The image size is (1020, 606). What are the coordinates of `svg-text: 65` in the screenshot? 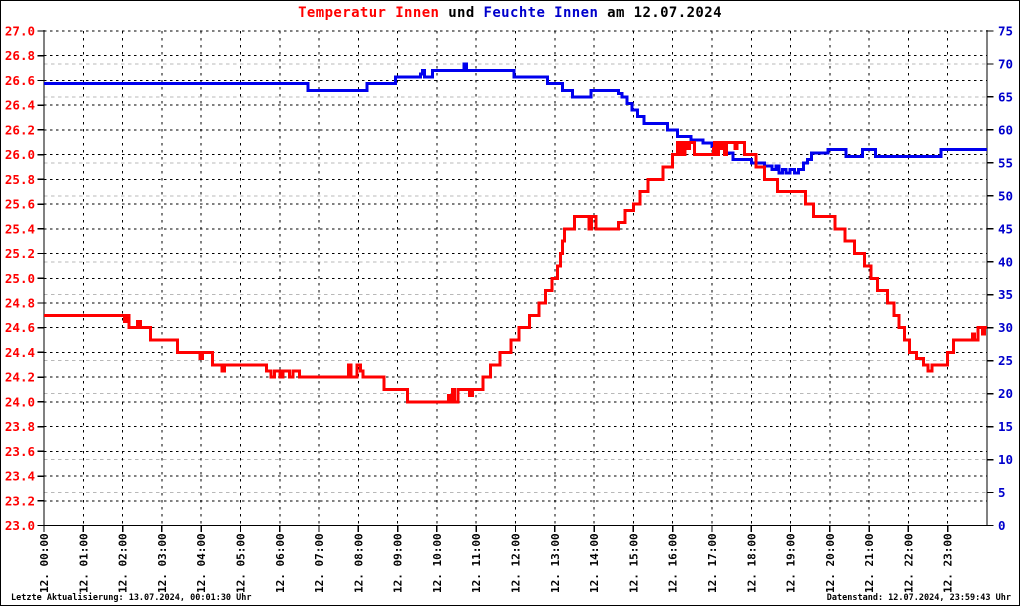 It's located at (1005, 96).